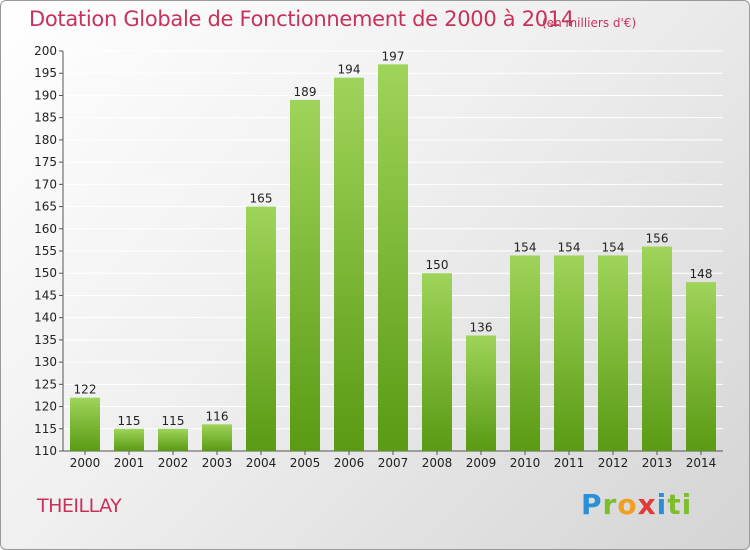 The image size is (750, 550). I want to click on data-label: 165, so click(261, 199).